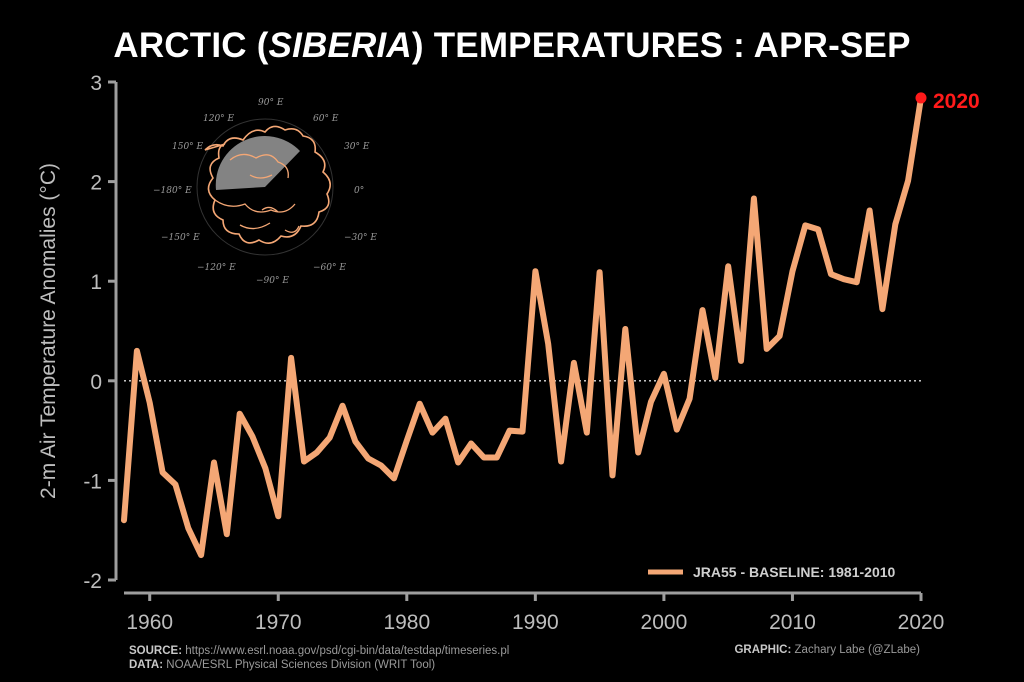 The image size is (1024, 682). Describe the element at coordinates (921, 622) in the screenshot. I see `x-tick-label-6: 2020` at that location.